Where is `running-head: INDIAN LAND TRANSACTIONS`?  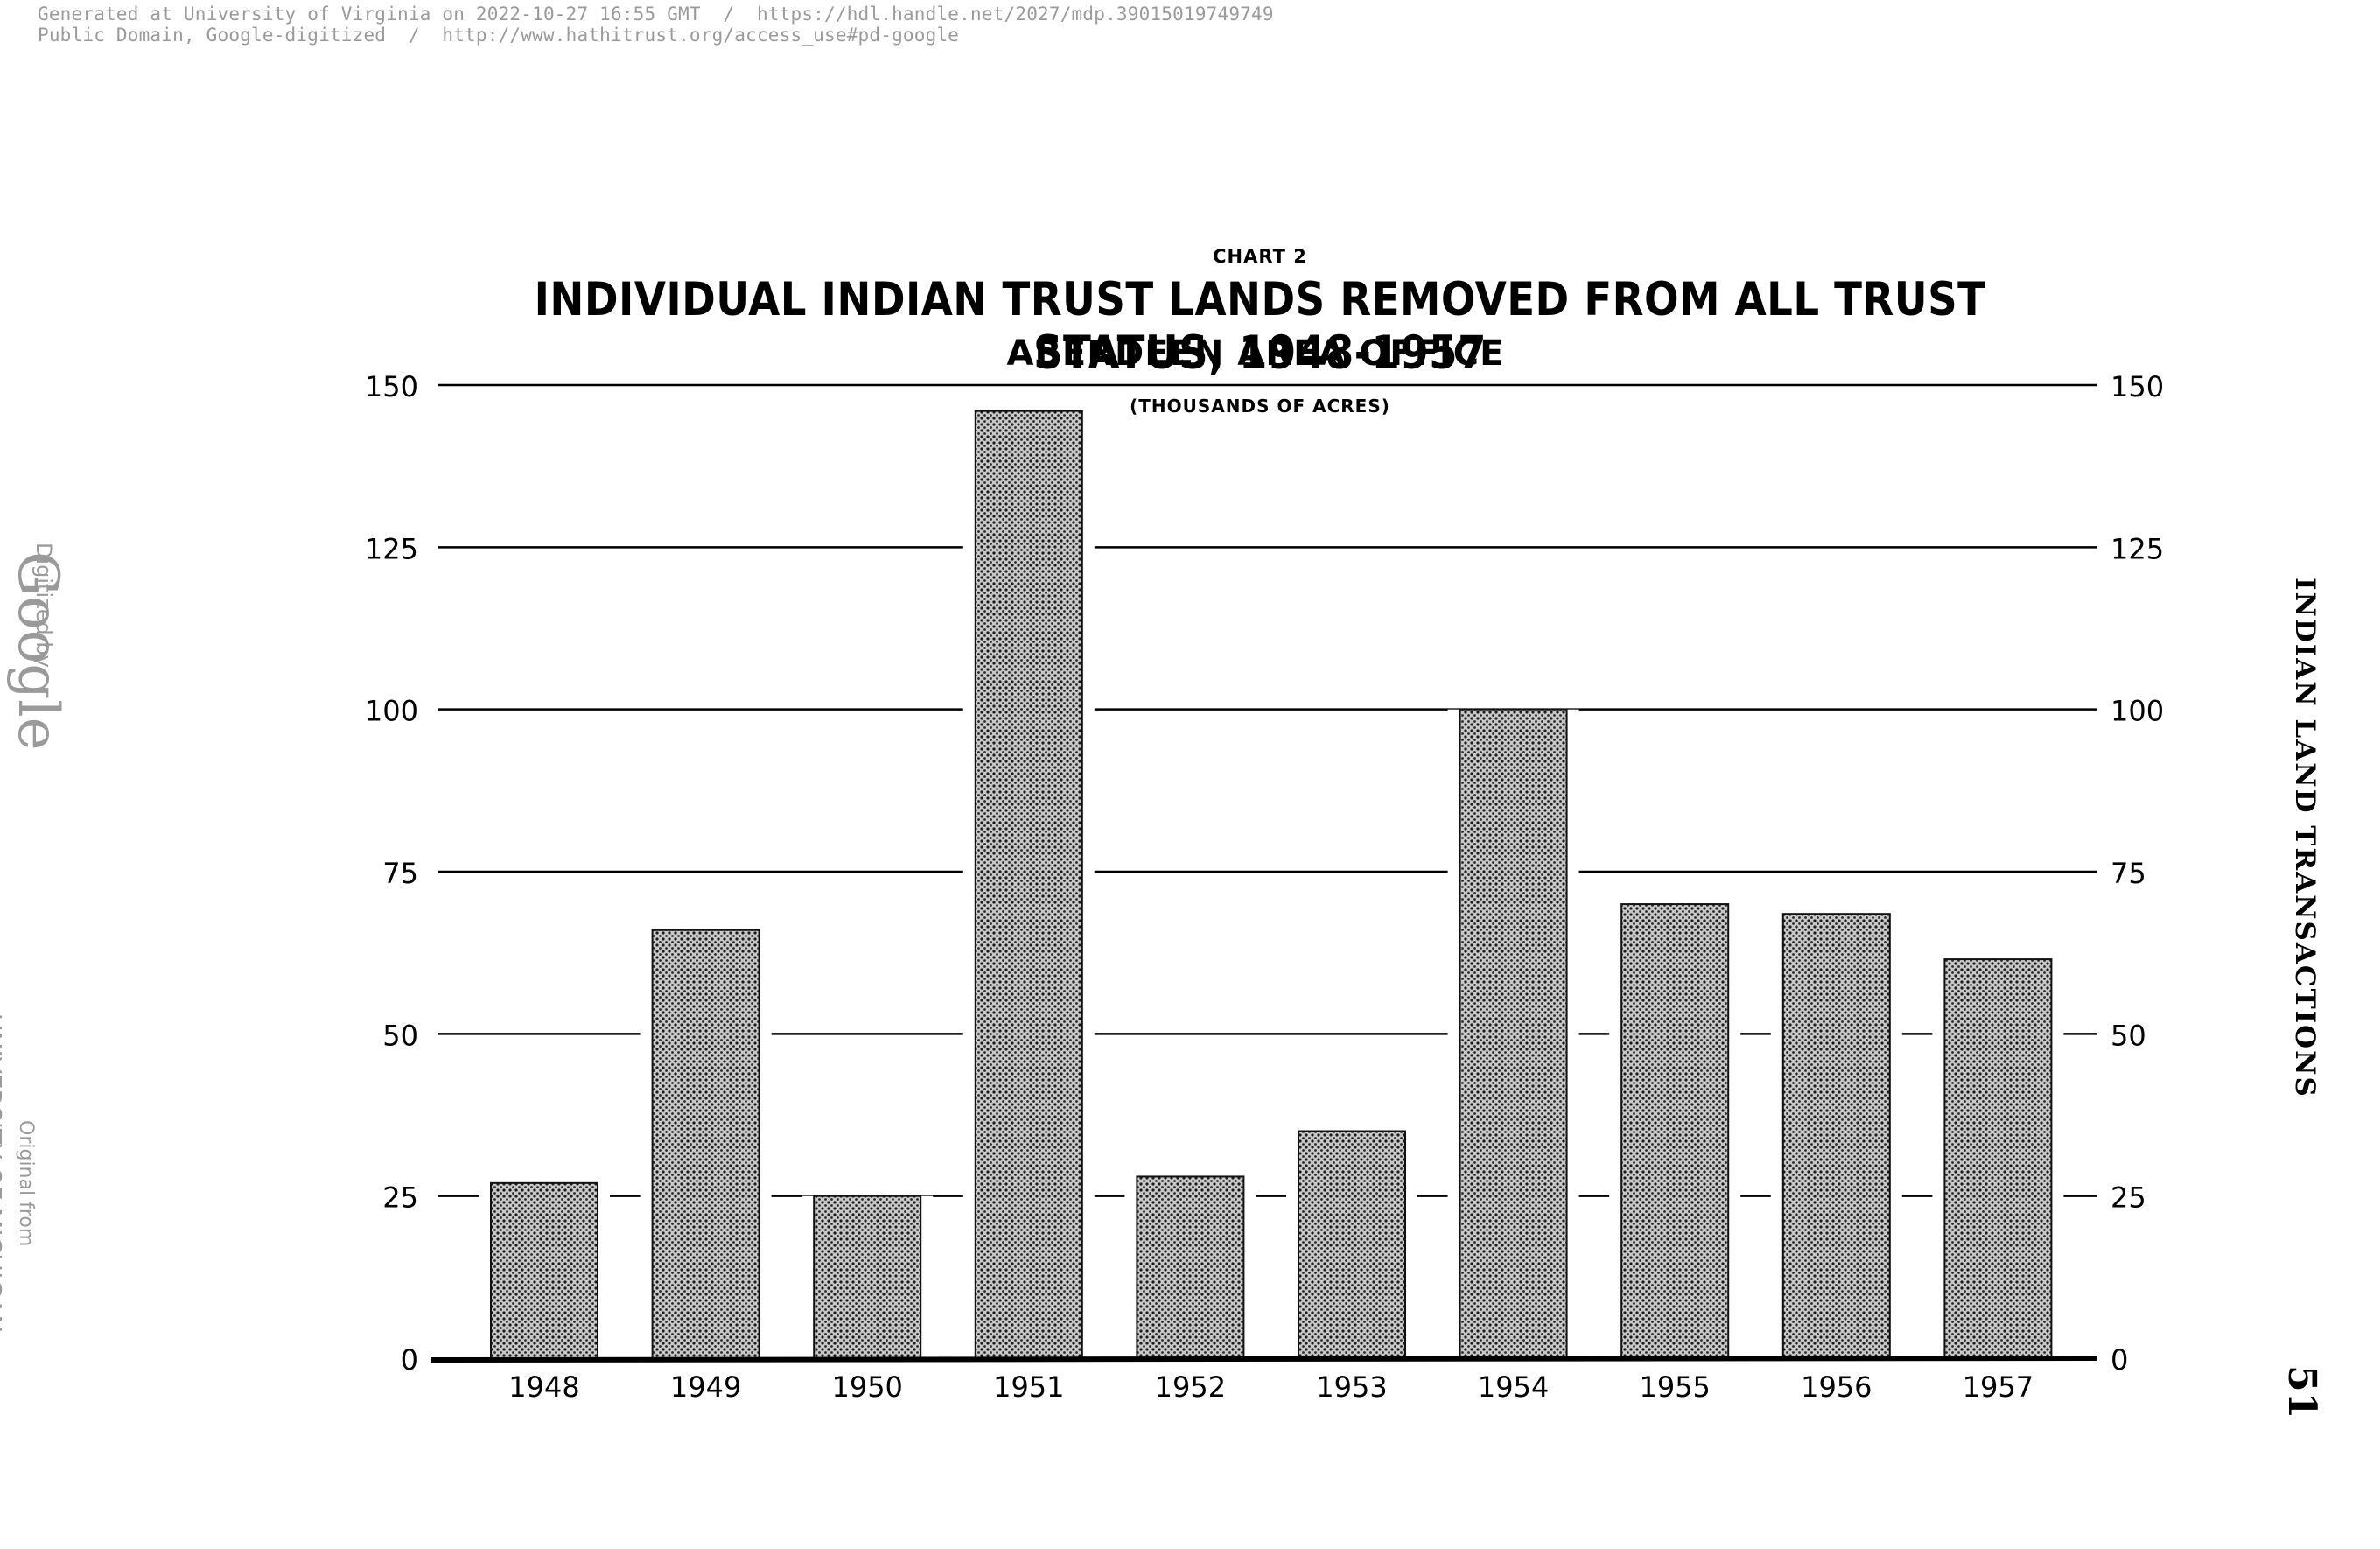
running-head: INDIAN LAND TRANSACTIONS is located at coordinates (2304, 838).